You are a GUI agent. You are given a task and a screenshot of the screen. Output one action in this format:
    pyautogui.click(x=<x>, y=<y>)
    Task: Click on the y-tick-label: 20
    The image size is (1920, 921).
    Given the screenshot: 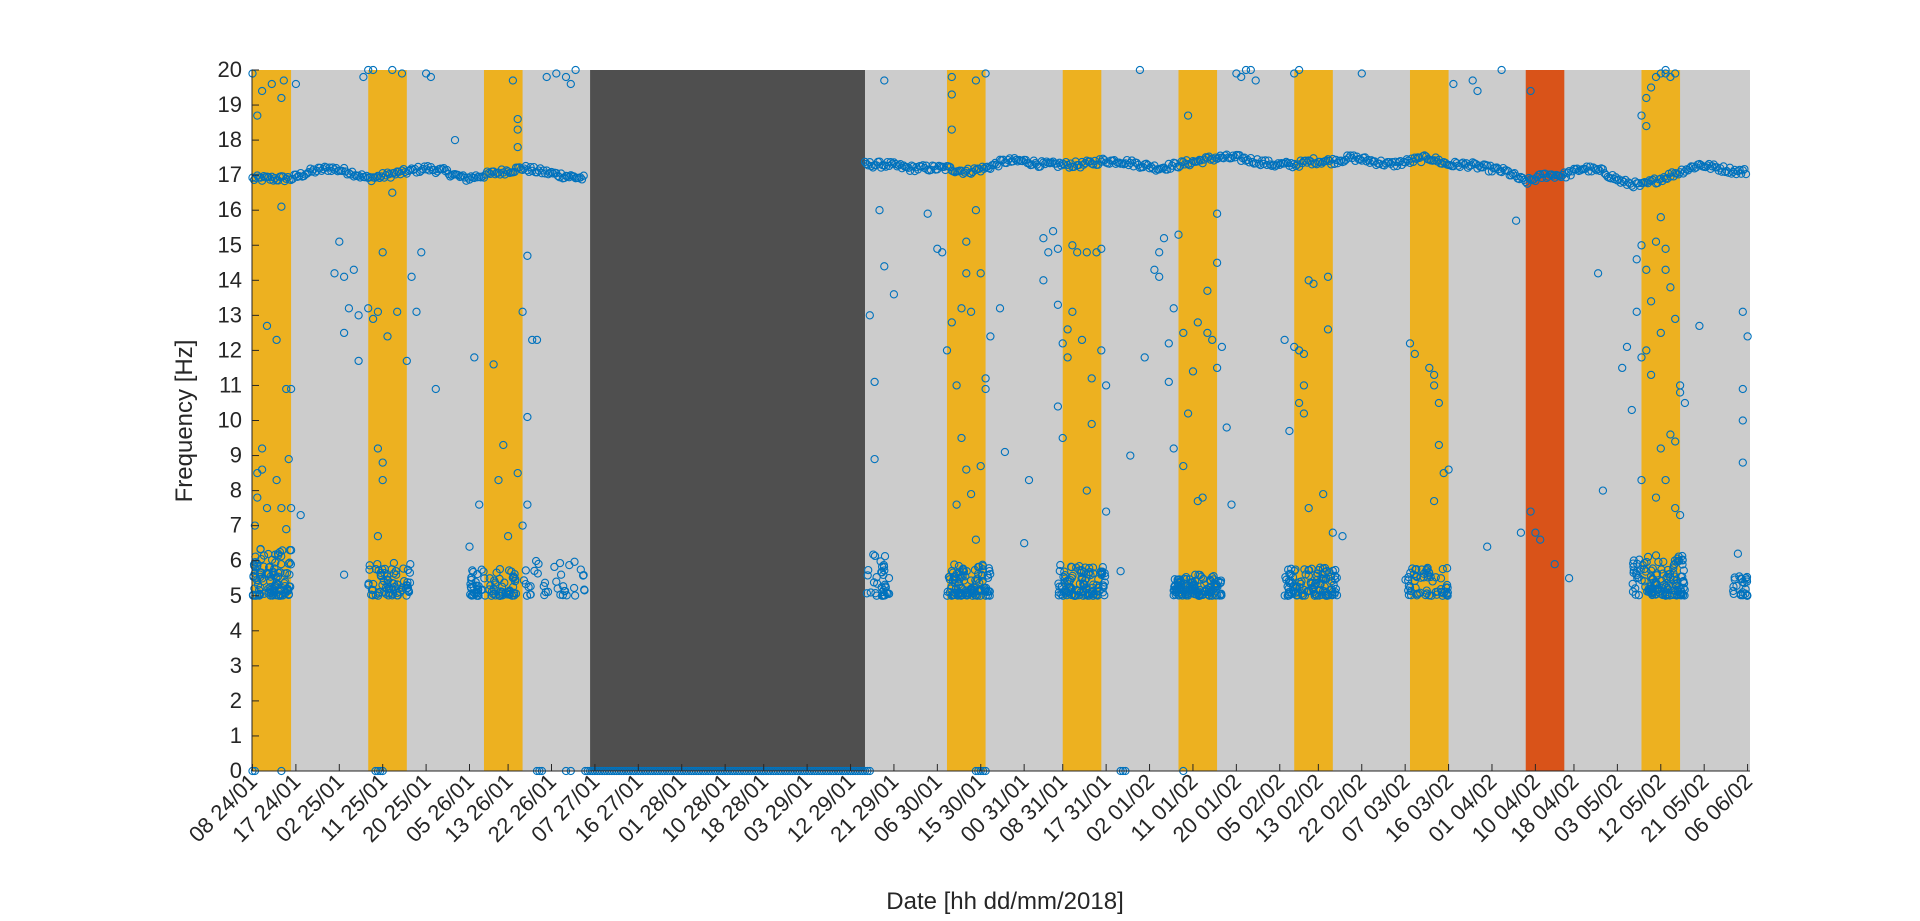 What is the action you would take?
    pyautogui.click(x=230, y=69)
    